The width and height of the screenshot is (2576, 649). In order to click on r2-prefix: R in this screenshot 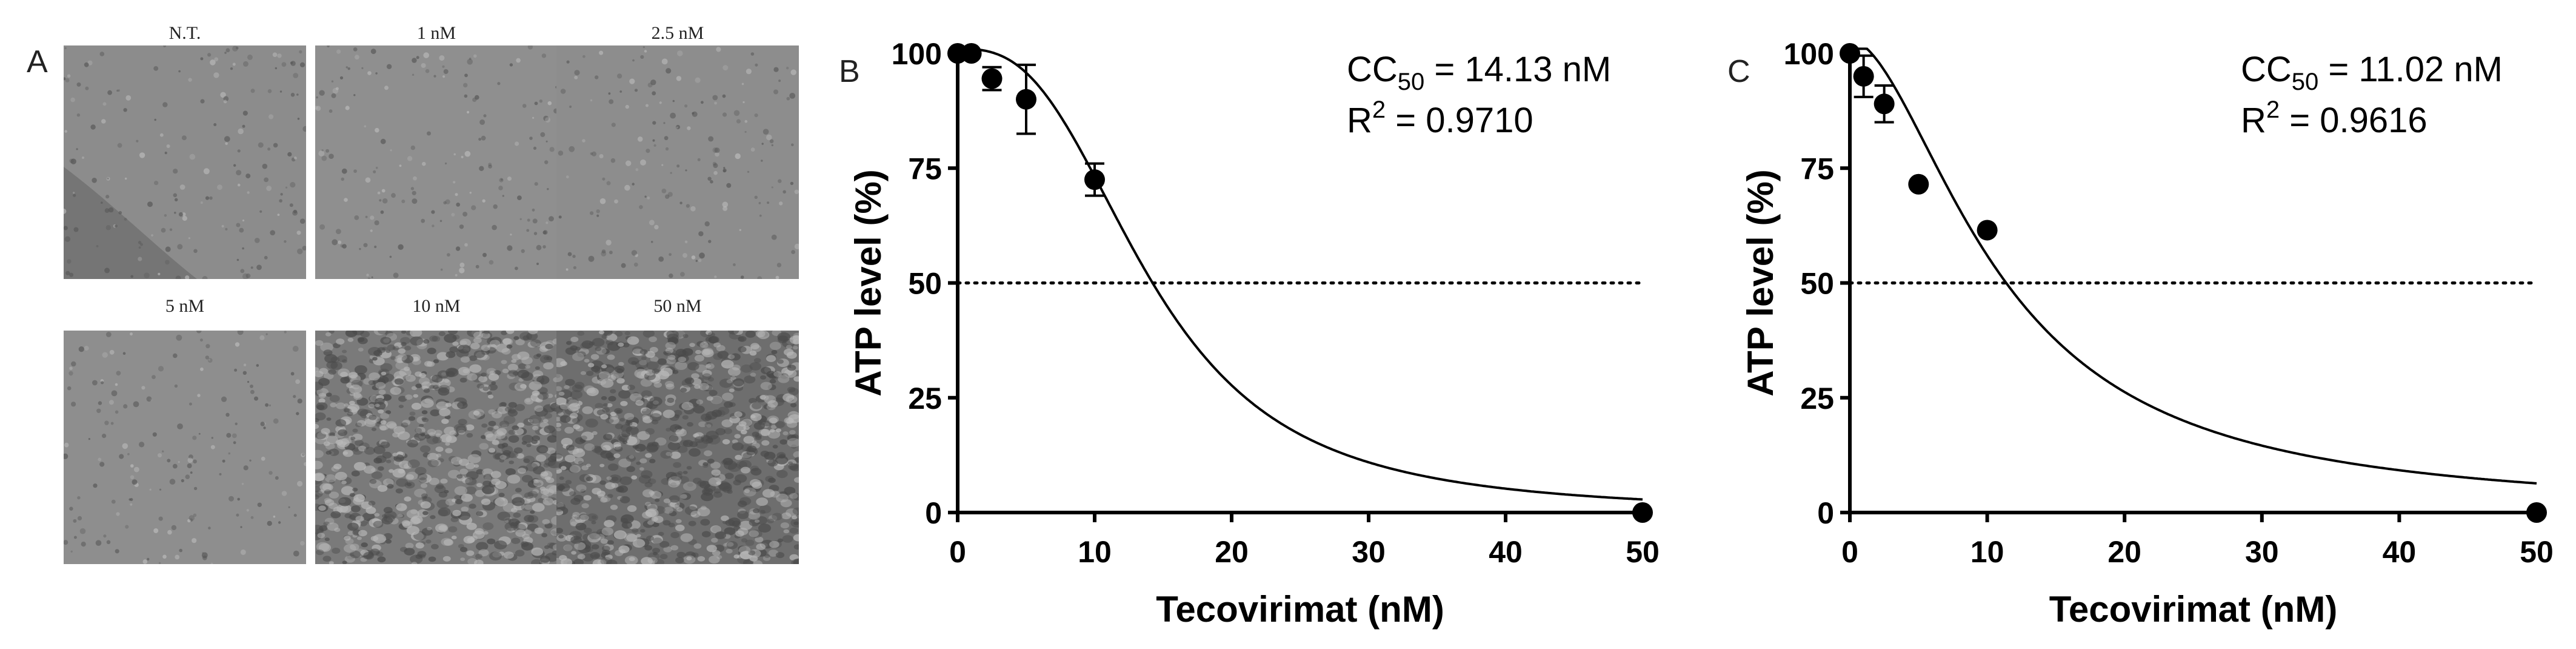, I will do `click(1359, 120)`.